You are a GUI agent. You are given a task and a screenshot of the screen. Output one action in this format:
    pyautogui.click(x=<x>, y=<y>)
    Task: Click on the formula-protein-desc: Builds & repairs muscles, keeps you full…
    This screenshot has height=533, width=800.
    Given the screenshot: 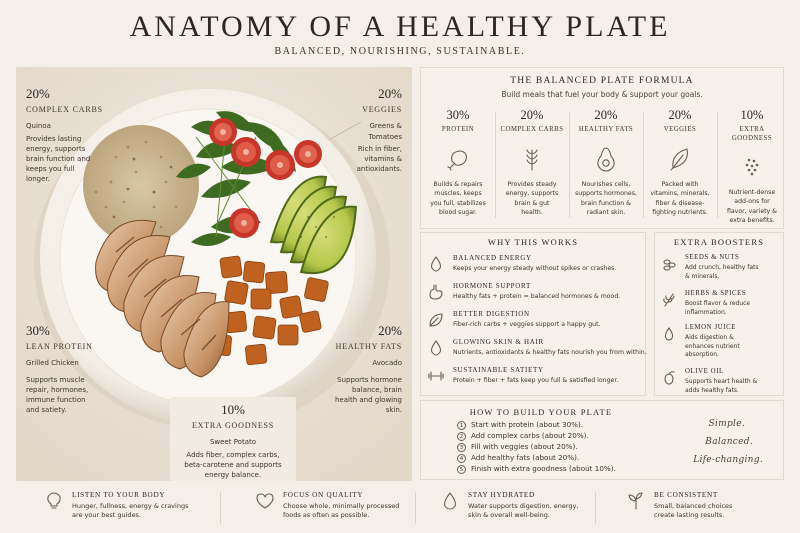 What is the action you would take?
    pyautogui.click(x=458, y=198)
    